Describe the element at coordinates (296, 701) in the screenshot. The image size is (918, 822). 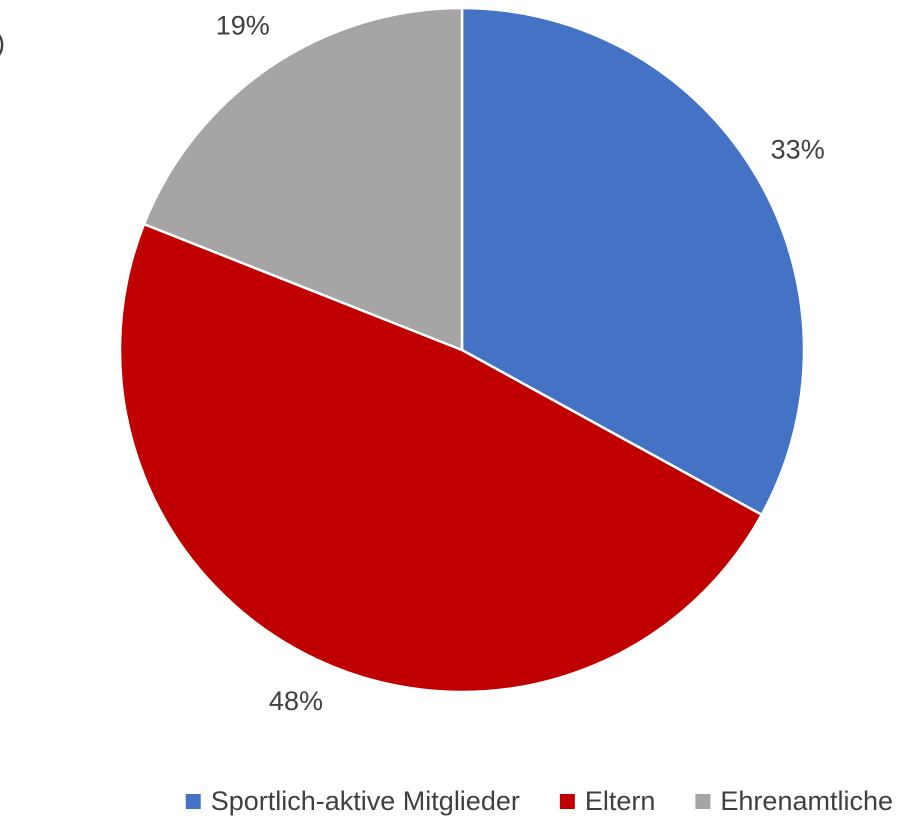
I see `data-label: 48%` at that location.